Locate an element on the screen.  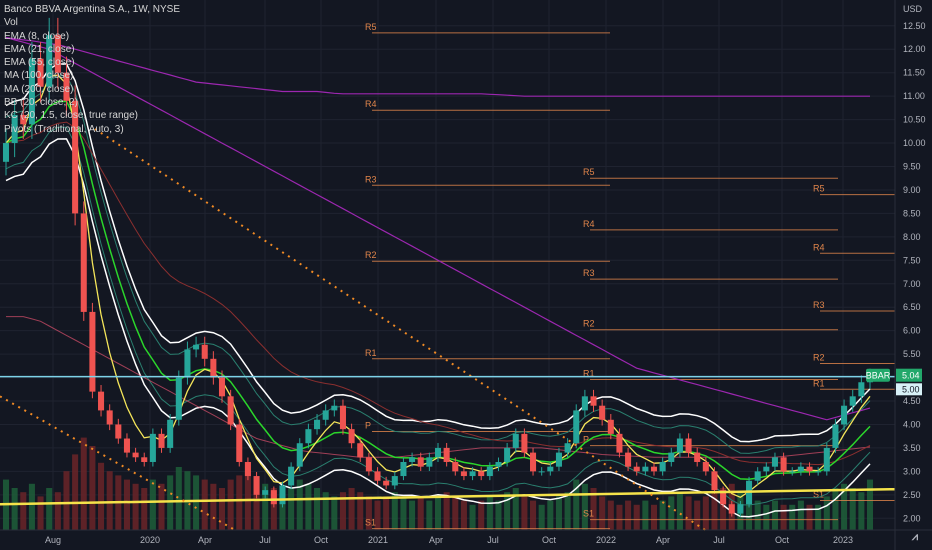
x-tick-label: Jul is located at coordinates (265, 540).